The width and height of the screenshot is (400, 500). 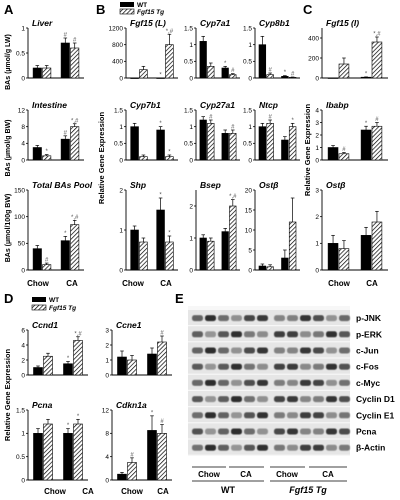 I want to click on blot-protein-label: p-JNK, so click(x=369, y=318).